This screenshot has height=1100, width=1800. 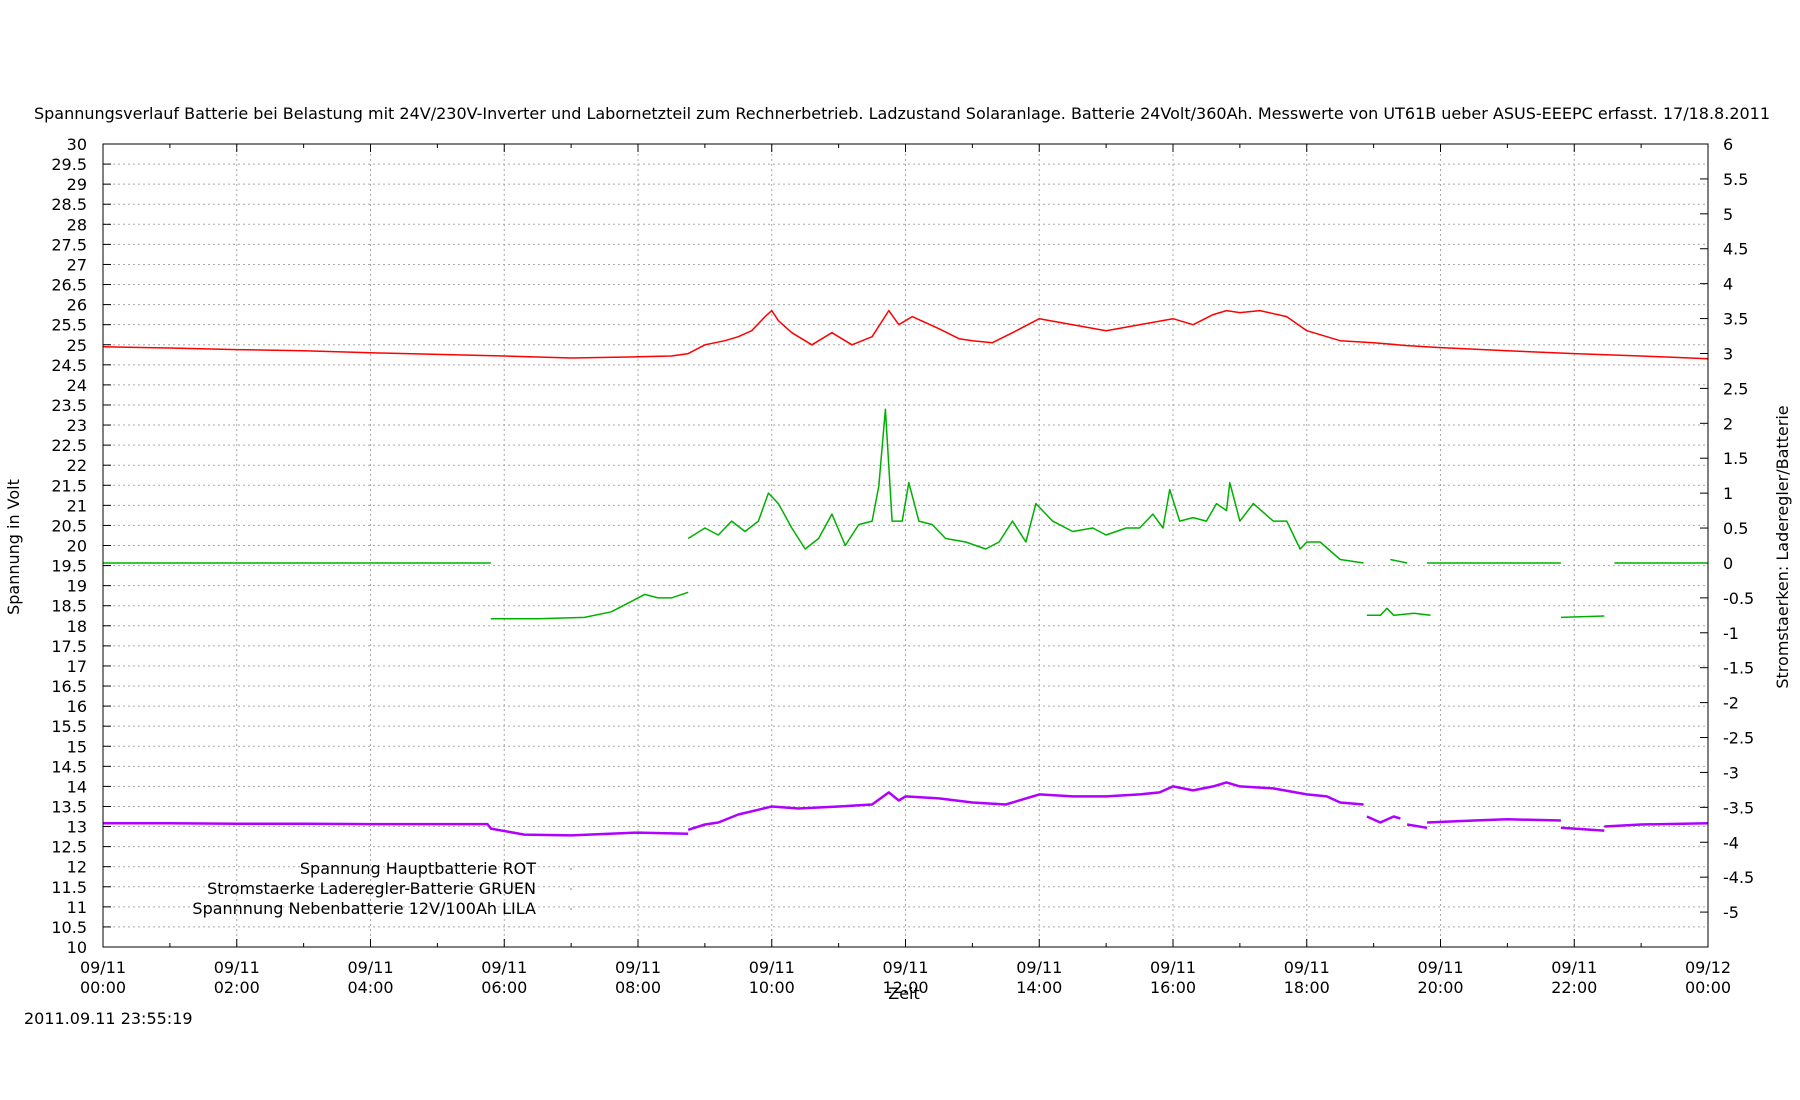 What do you see at coordinates (77, 947) in the screenshot?
I see `y-tick-label: 10` at bounding box center [77, 947].